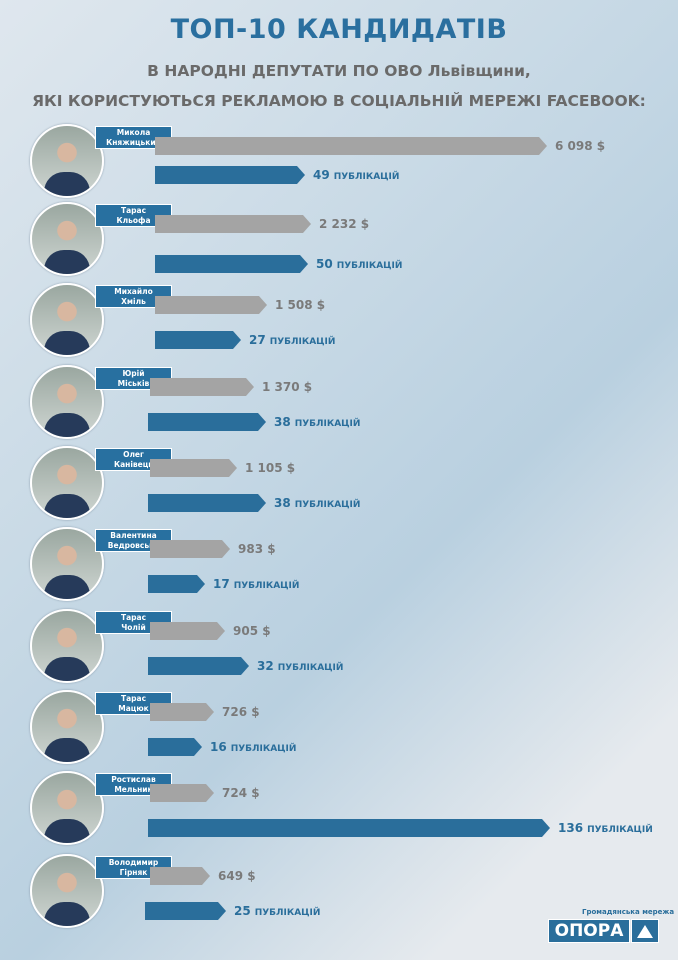  I want to click on publications-label: 50 ПУБЛІКАЦІЙ, so click(359, 265).